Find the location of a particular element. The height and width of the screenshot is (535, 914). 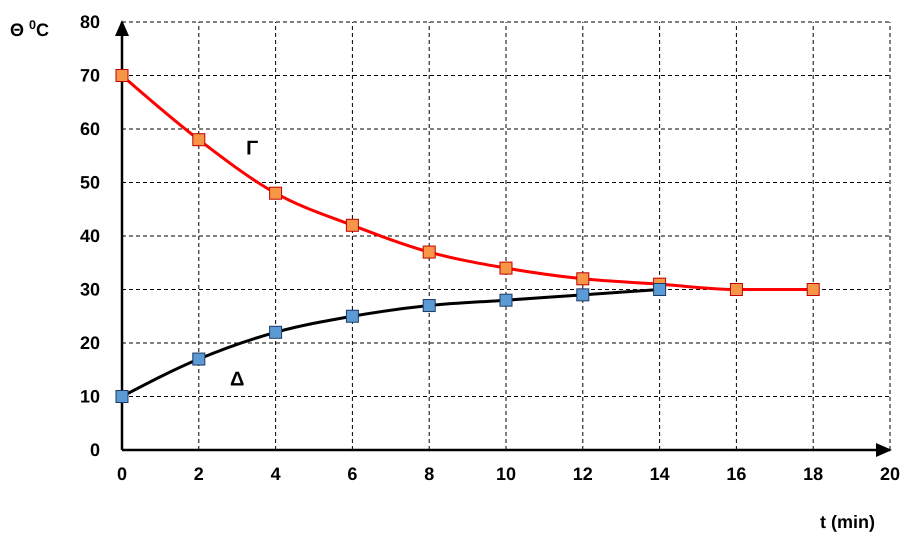

series-label: Γ is located at coordinates (252, 148).